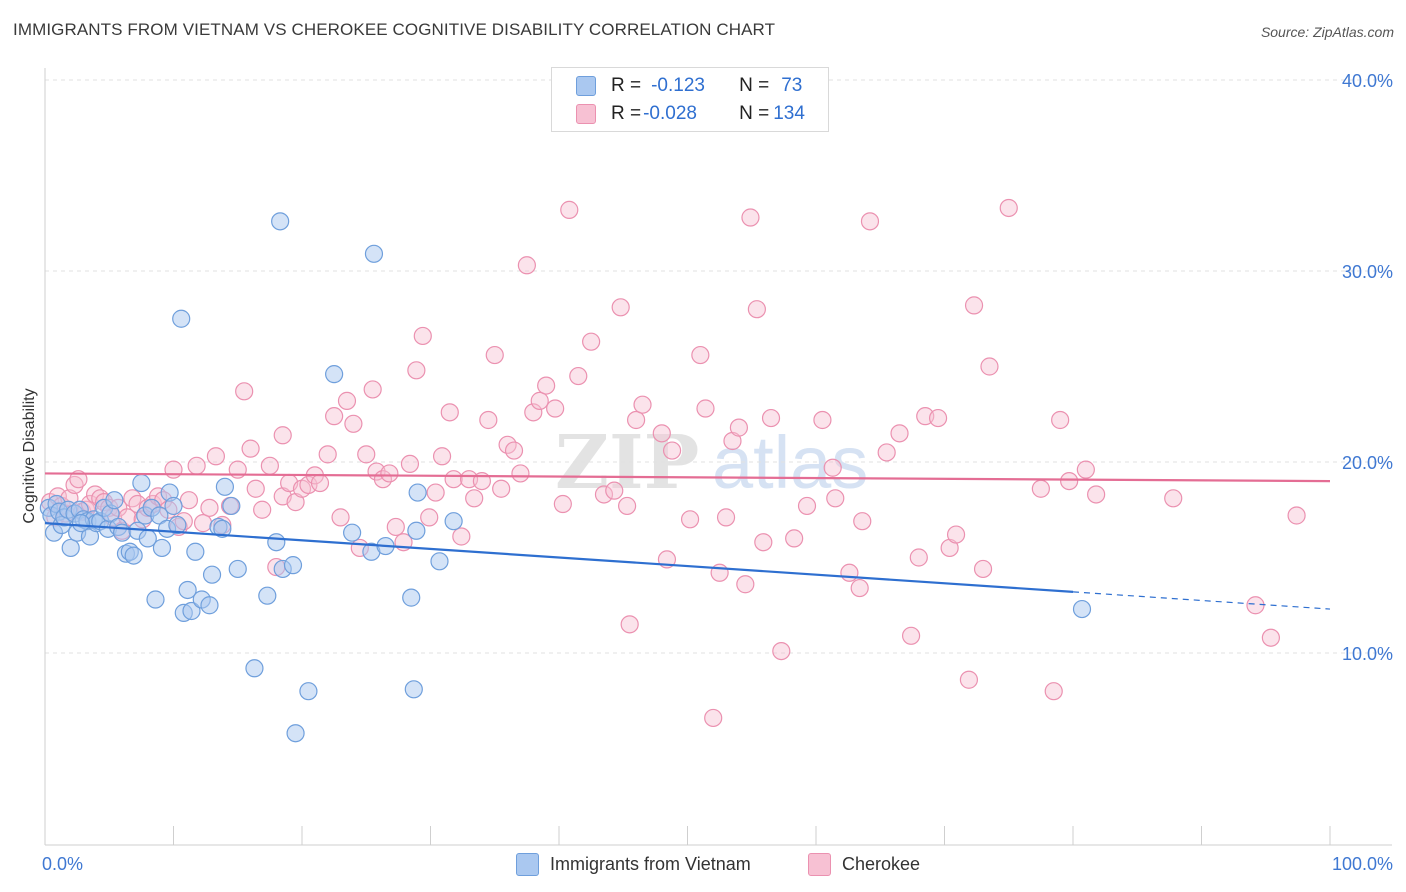 Image resolution: width=1406 pixels, height=892 pixels. I want to click on x-tick-label-min: 0.0%, so click(62, 864).